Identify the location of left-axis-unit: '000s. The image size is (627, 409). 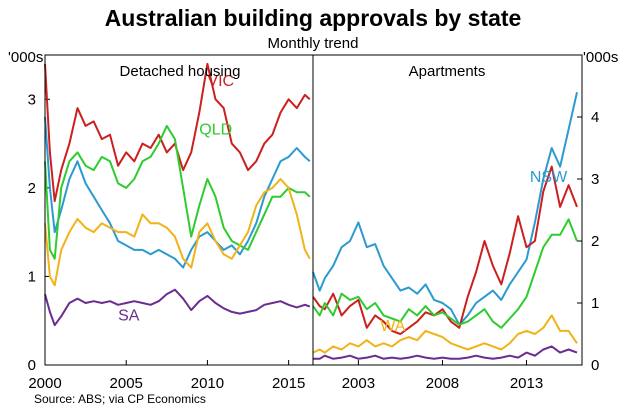
(25, 57).